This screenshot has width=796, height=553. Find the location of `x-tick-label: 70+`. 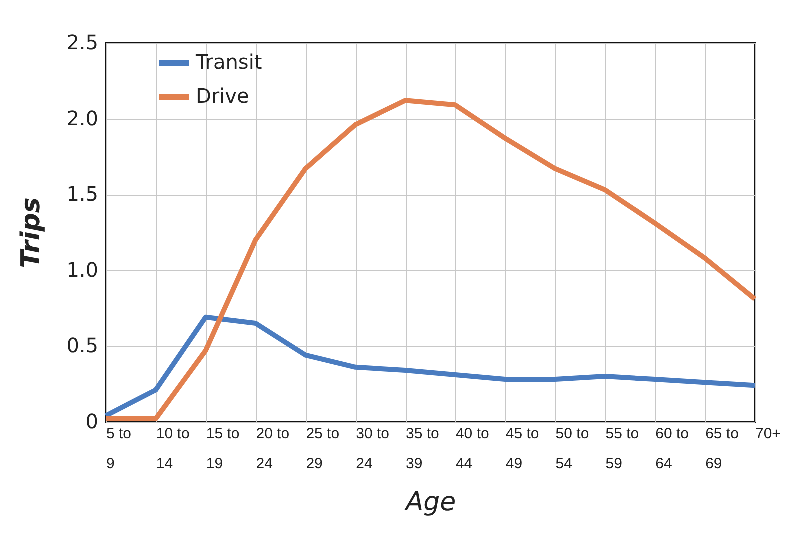

x-tick-label: 70+ is located at coordinates (769, 434).